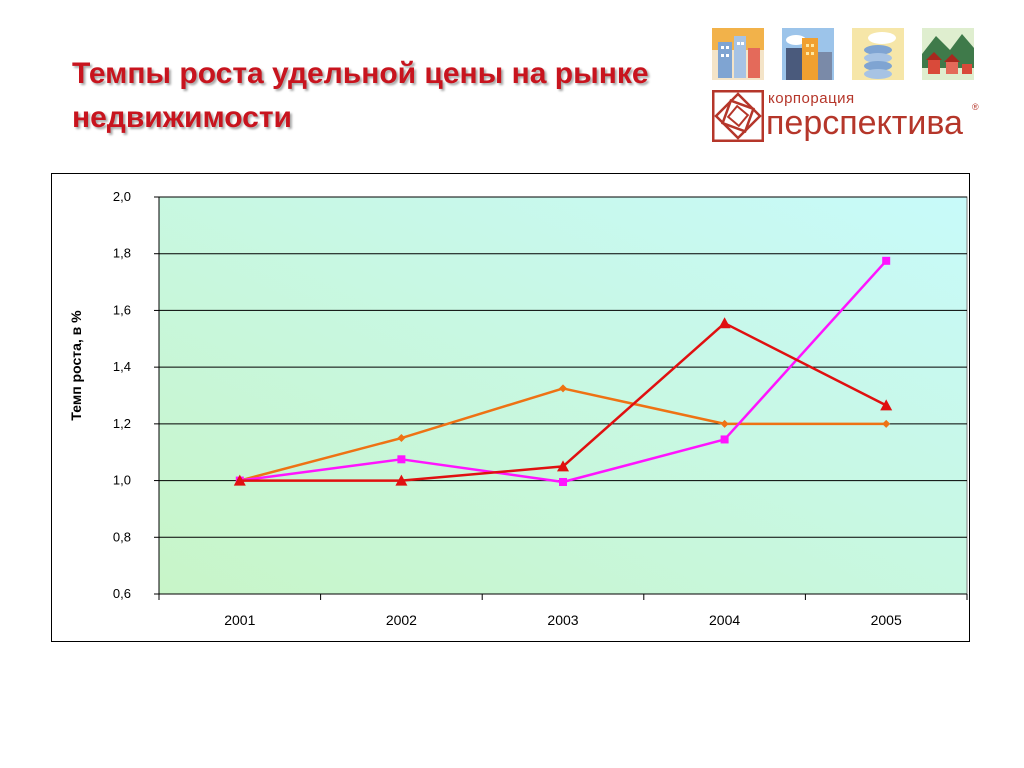 The width and height of the screenshot is (1024, 768). Describe the element at coordinates (948, 54) in the screenshot. I see `houses-tile-icon` at that location.